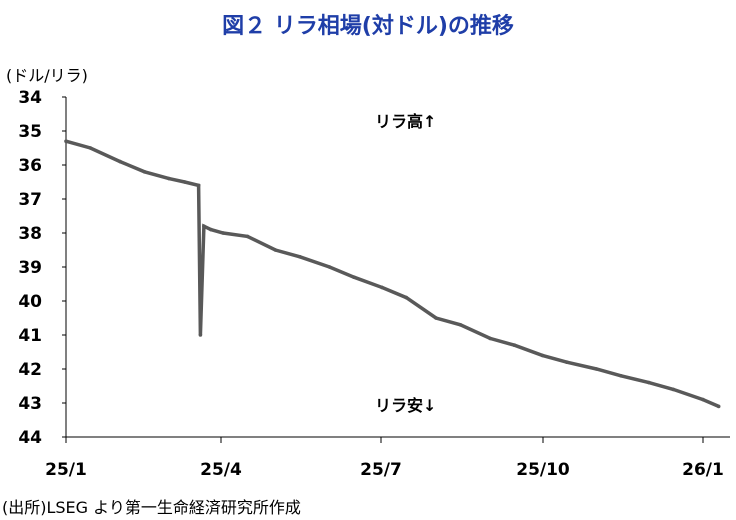  I want to click on y-tick-label: 41, so click(30, 336).